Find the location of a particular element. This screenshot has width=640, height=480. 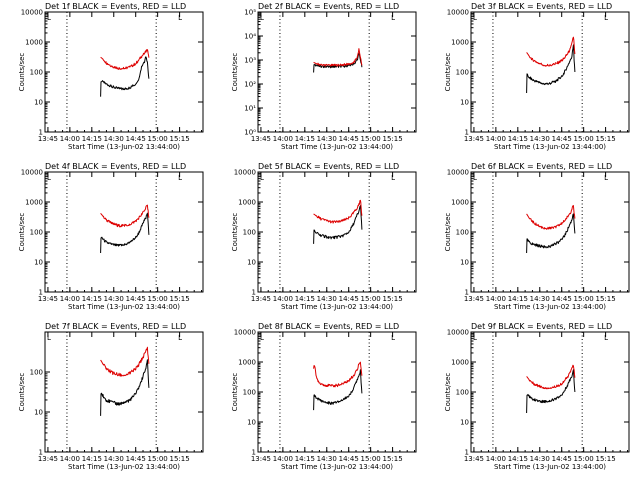

panel-title: Det 9f BLACK = Events, RED = LLD is located at coordinates (541, 326).